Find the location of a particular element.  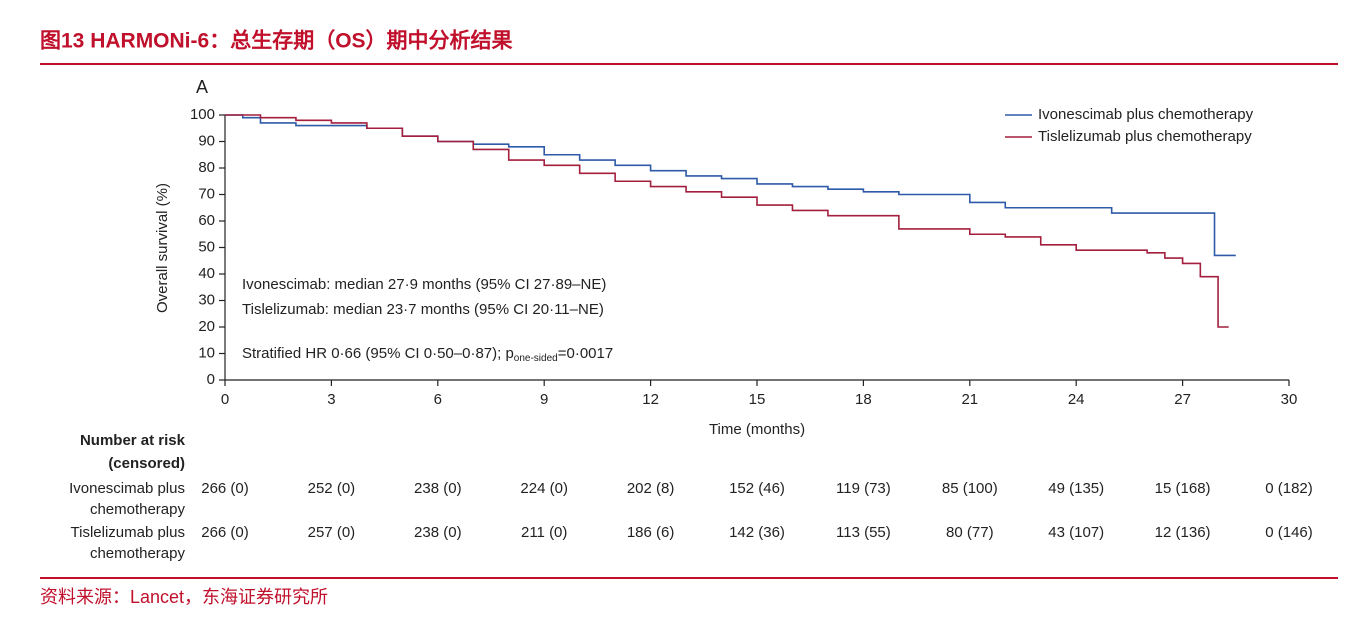

panel-label: A is located at coordinates (202, 87).